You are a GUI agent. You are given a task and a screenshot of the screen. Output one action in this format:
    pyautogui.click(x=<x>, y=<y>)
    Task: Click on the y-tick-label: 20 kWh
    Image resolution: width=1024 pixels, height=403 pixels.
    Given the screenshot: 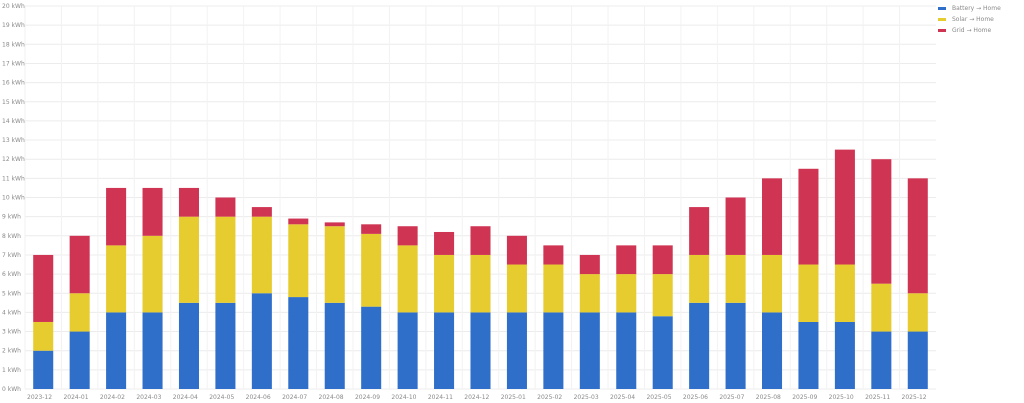 What is the action you would take?
    pyautogui.click(x=13, y=6)
    